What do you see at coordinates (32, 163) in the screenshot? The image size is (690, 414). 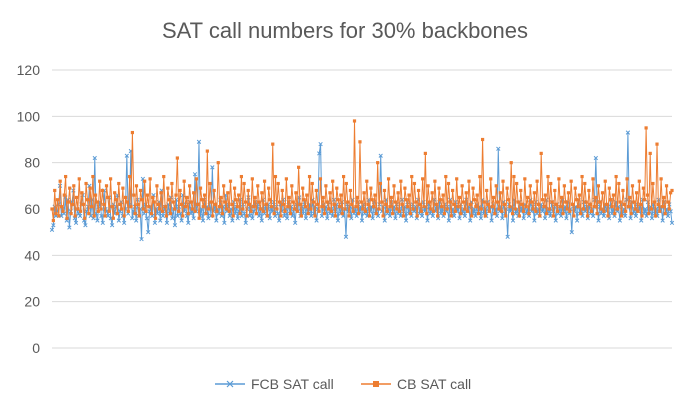 I see `y-tick-label: 80` at bounding box center [32, 163].